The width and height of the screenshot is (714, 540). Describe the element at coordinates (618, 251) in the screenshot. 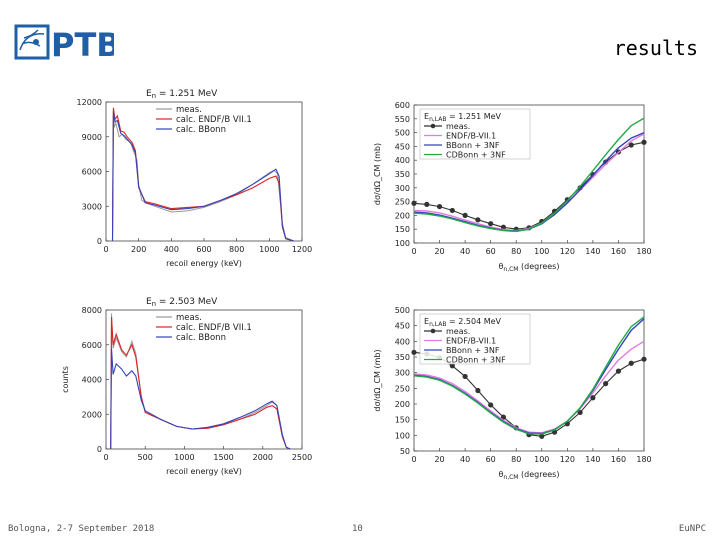

I see `xsec2-xtick-label: 160` at that location.